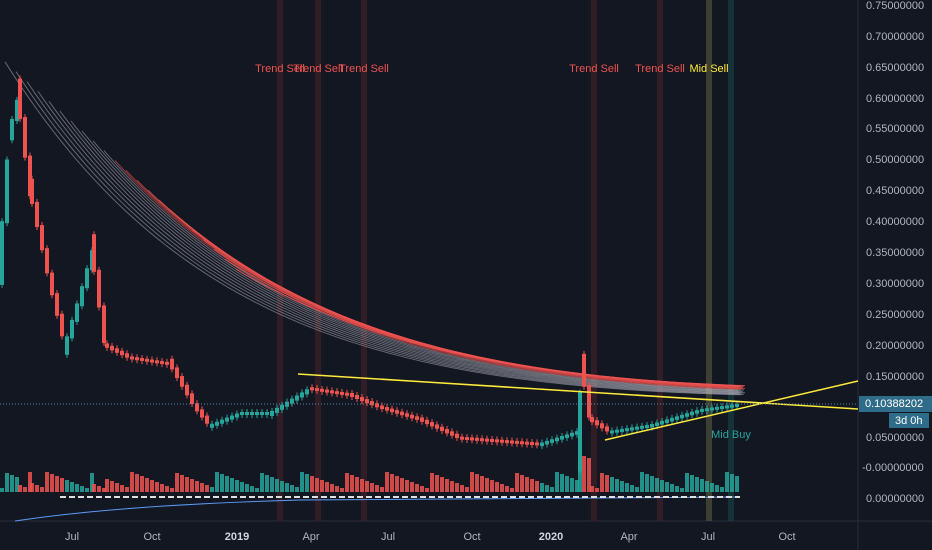 This screenshot has width=932, height=550. What do you see at coordinates (895, 37) in the screenshot?
I see `price-label: 0.70000000` at bounding box center [895, 37].